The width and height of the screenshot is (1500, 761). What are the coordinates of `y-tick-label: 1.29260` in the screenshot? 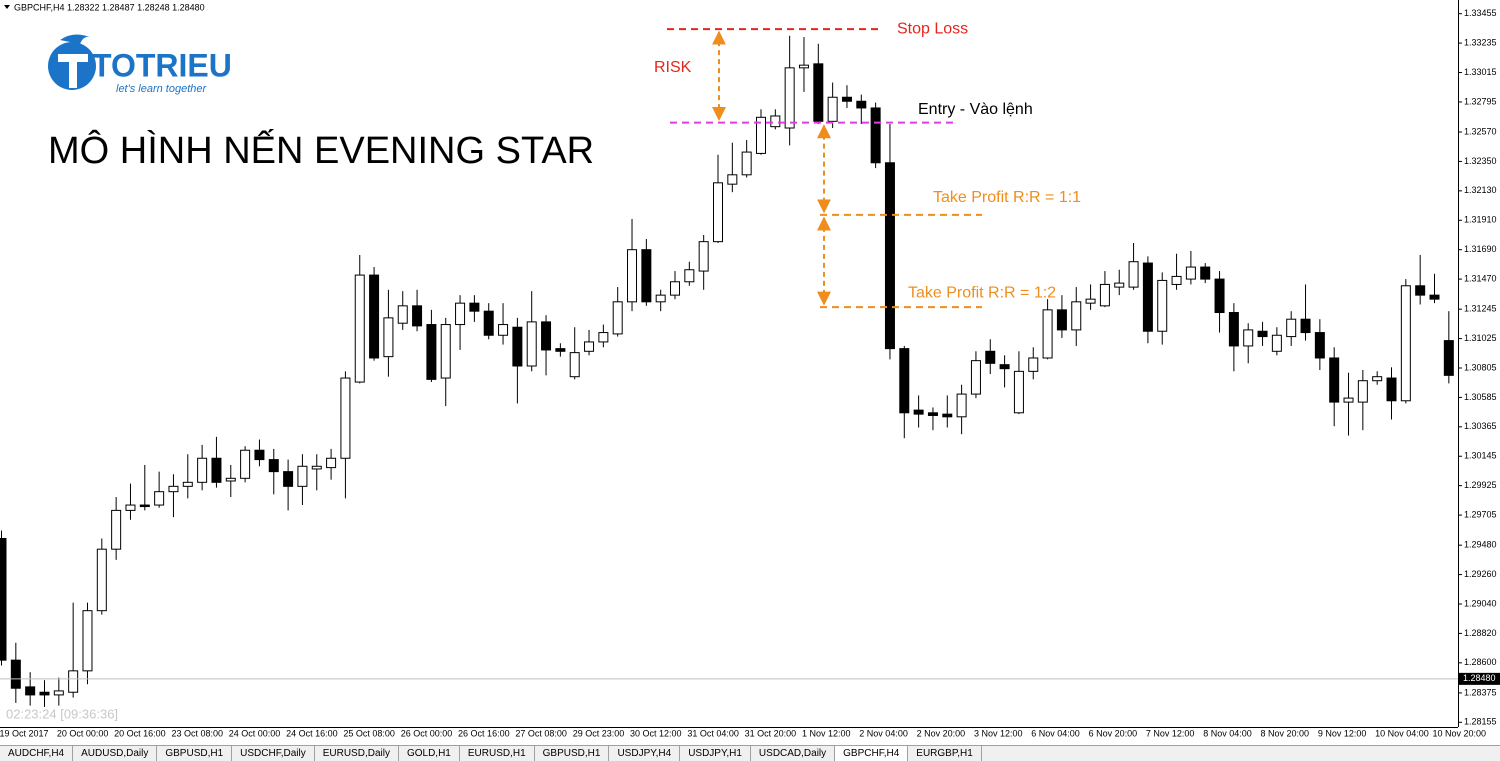 It's located at (1480, 574).